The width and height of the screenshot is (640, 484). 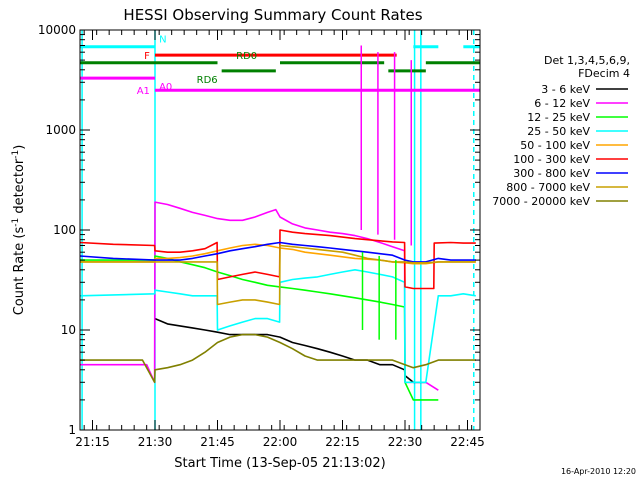 What do you see at coordinates (217, 442) in the screenshot?
I see `x-tick-label: 21:45` at bounding box center [217, 442].